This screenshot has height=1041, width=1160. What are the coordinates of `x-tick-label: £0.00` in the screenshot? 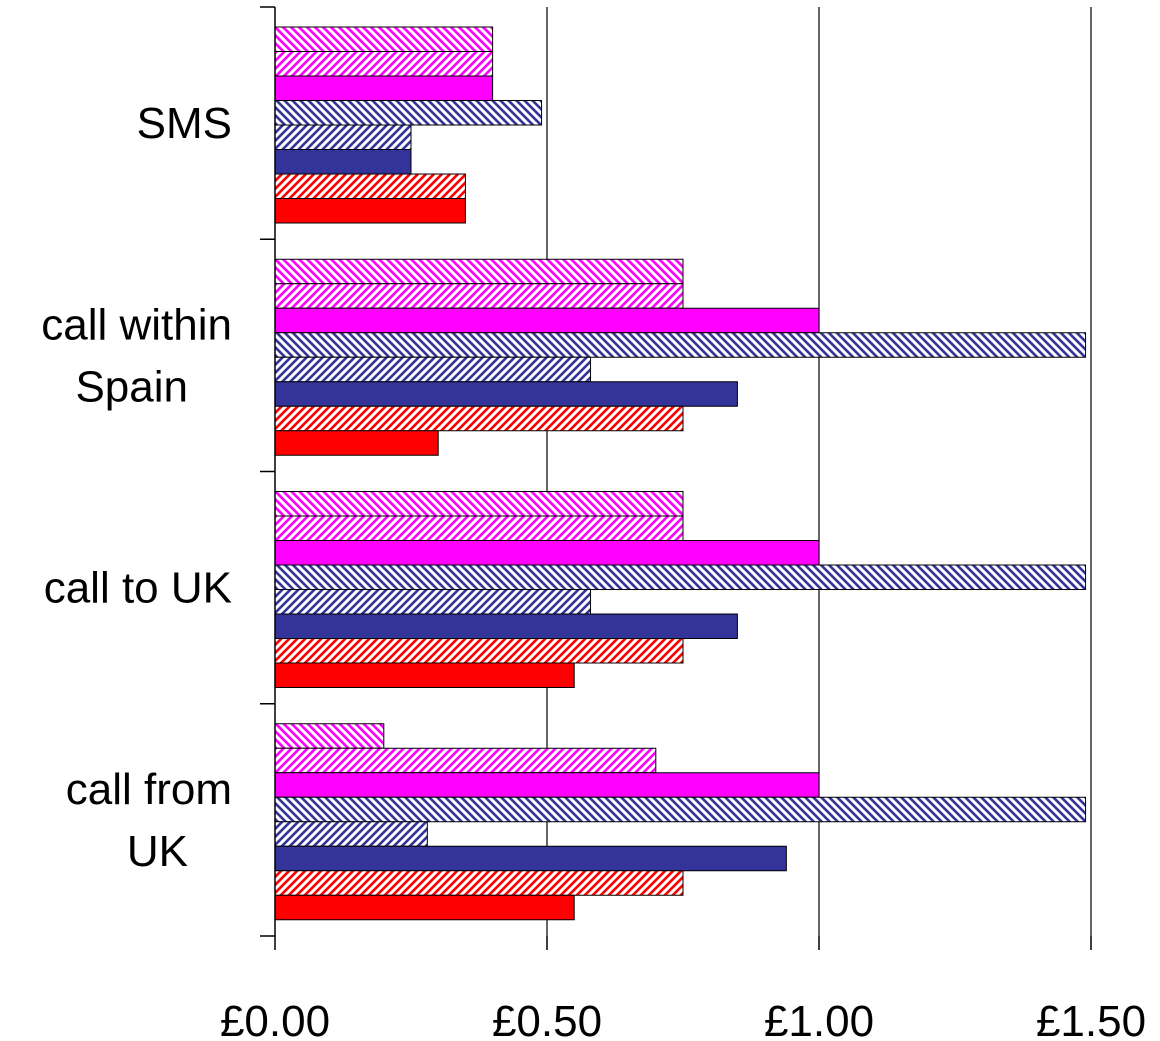 It's located at (275, 1019).